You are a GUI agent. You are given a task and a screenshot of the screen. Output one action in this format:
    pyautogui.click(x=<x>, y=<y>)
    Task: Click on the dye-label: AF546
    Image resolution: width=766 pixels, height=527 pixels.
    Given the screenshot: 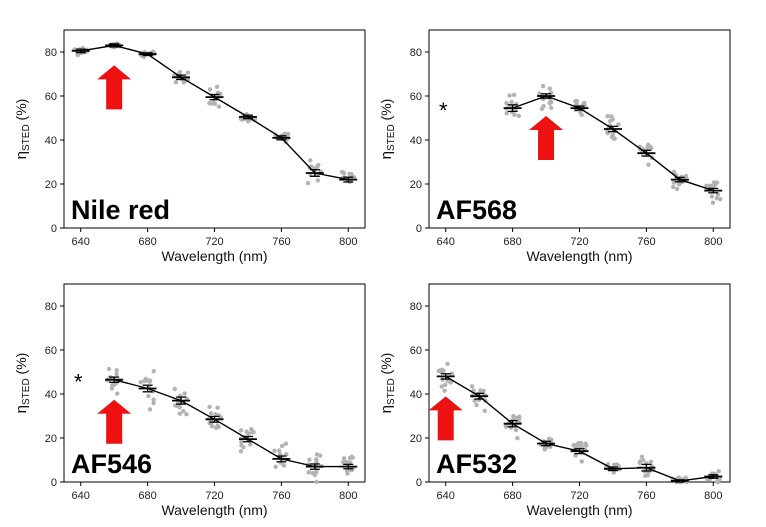 What is the action you would take?
    pyautogui.click(x=111, y=464)
    